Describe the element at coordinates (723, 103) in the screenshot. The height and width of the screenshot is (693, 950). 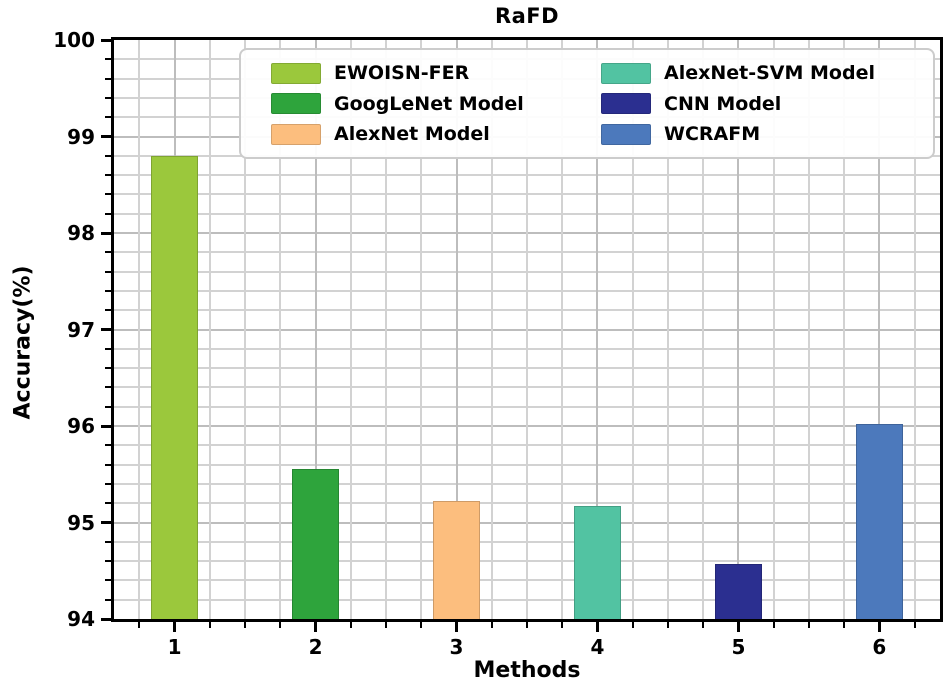
I see `legend-label: CNN Model` at that location.